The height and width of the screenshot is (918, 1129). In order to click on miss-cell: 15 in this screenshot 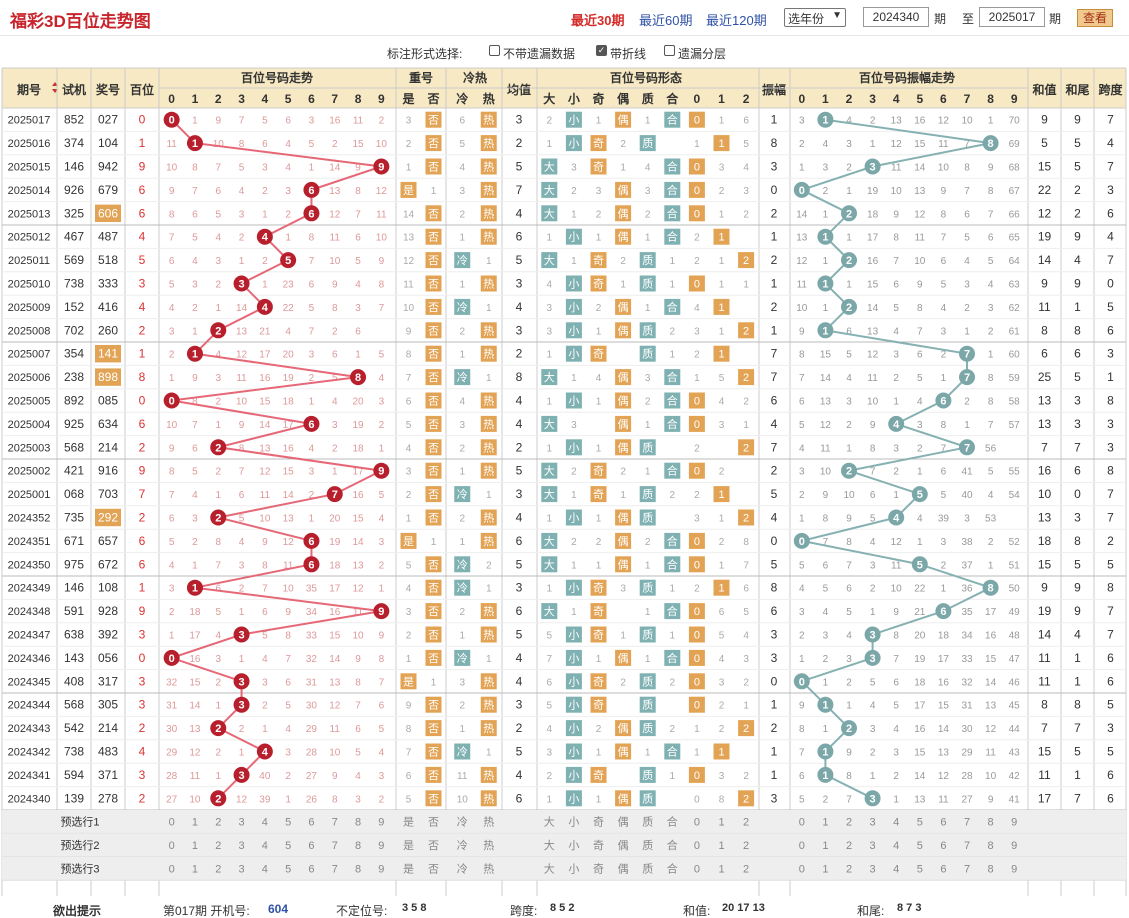, I will do `click(358, 144)`.